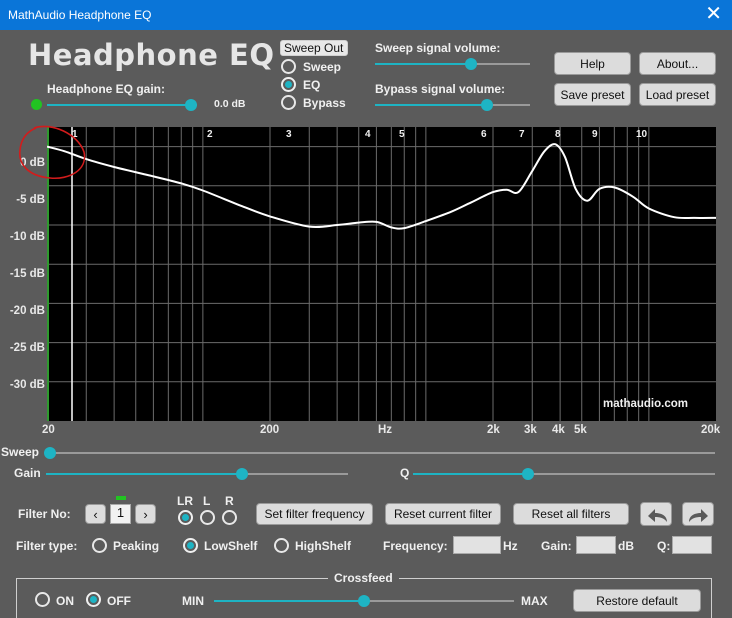  I want to click on channel-radio-r, so click(229, 517).